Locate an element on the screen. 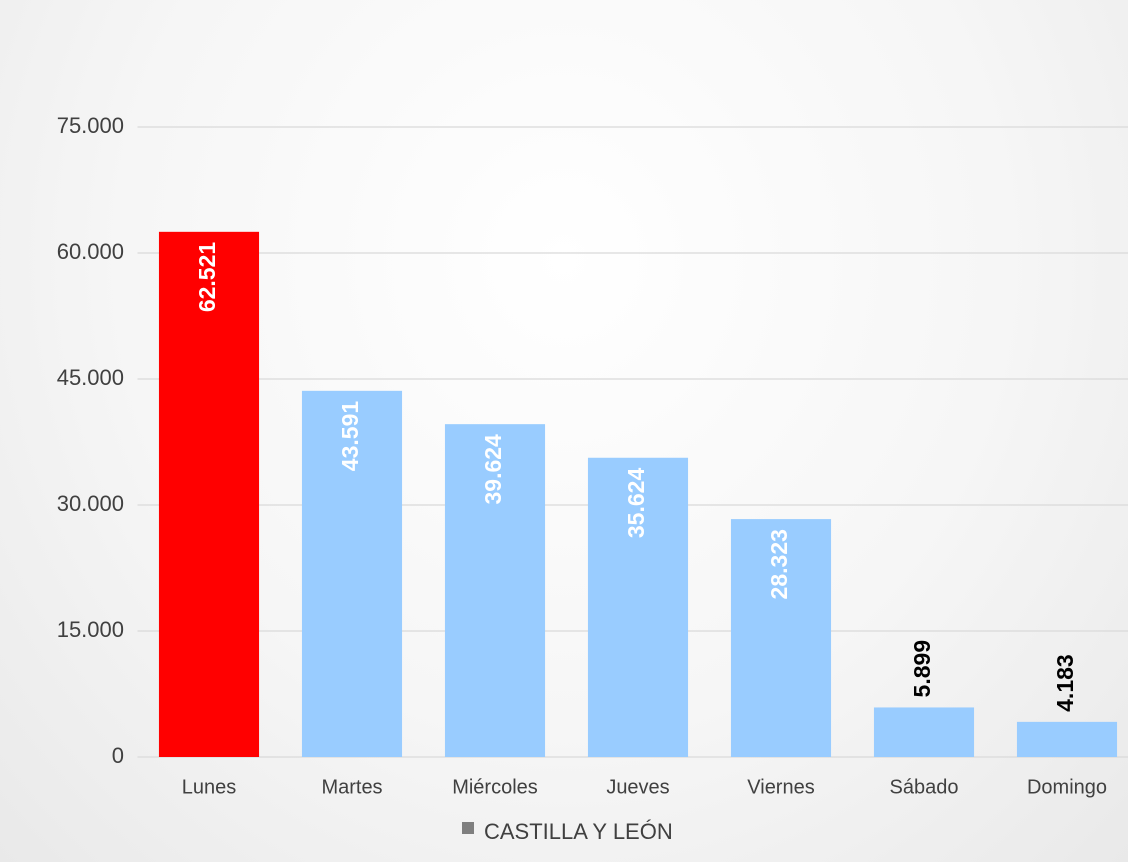 This screenshot has width=1128, height=862. x-tick-label: Domingo is located at coordinates (1067, 787).